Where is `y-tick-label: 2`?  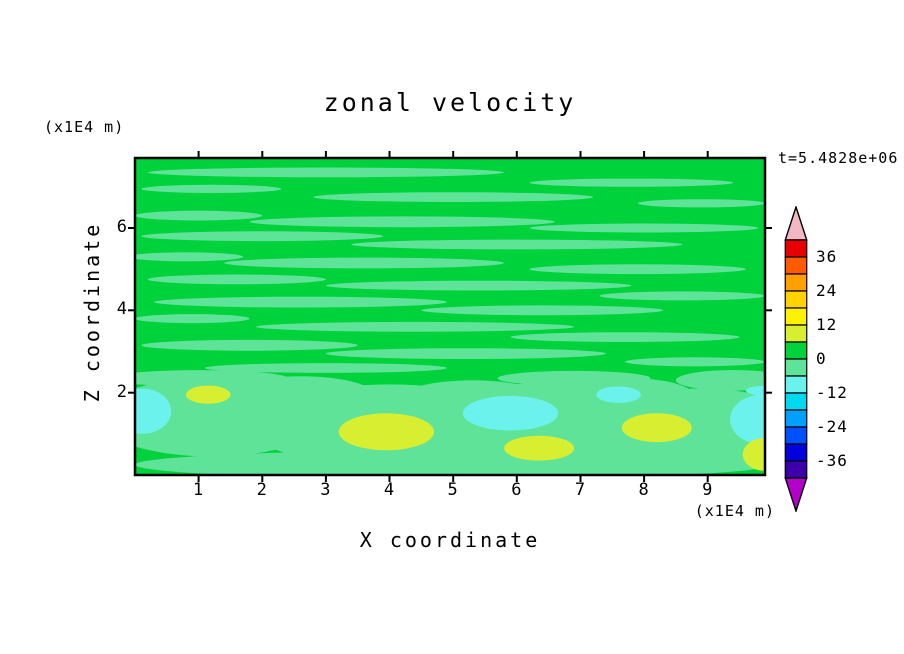
y-tick-label: 2 is located at coordinates (122, 391).